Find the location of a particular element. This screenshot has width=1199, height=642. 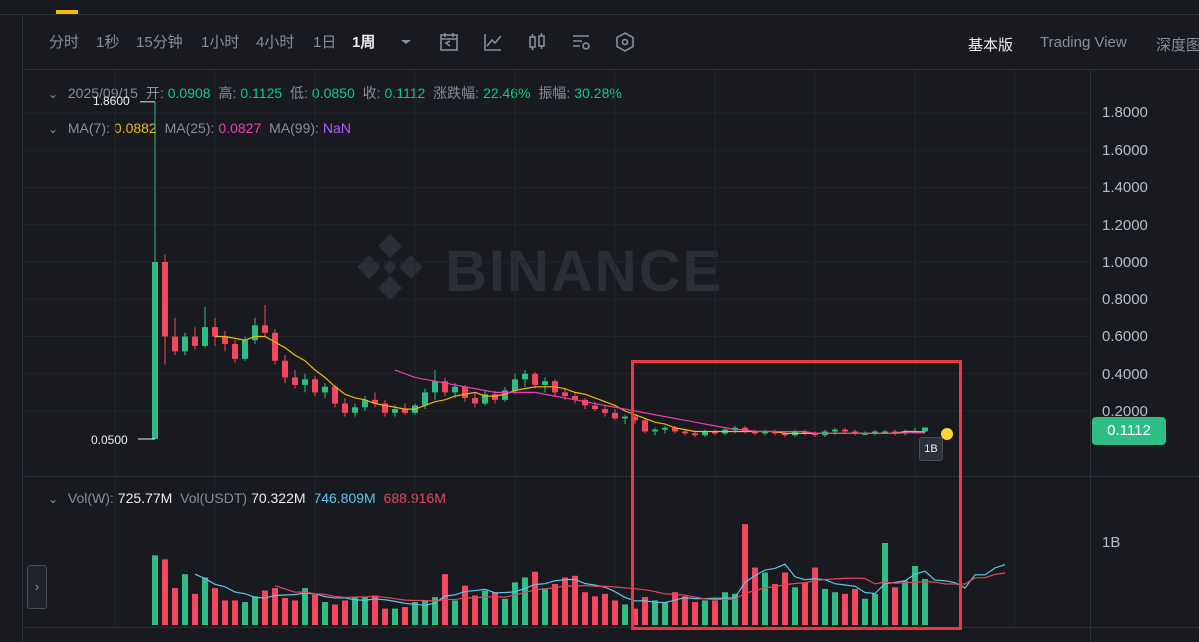

view-depth: 深度图 is located at coordinates (1177, 45).